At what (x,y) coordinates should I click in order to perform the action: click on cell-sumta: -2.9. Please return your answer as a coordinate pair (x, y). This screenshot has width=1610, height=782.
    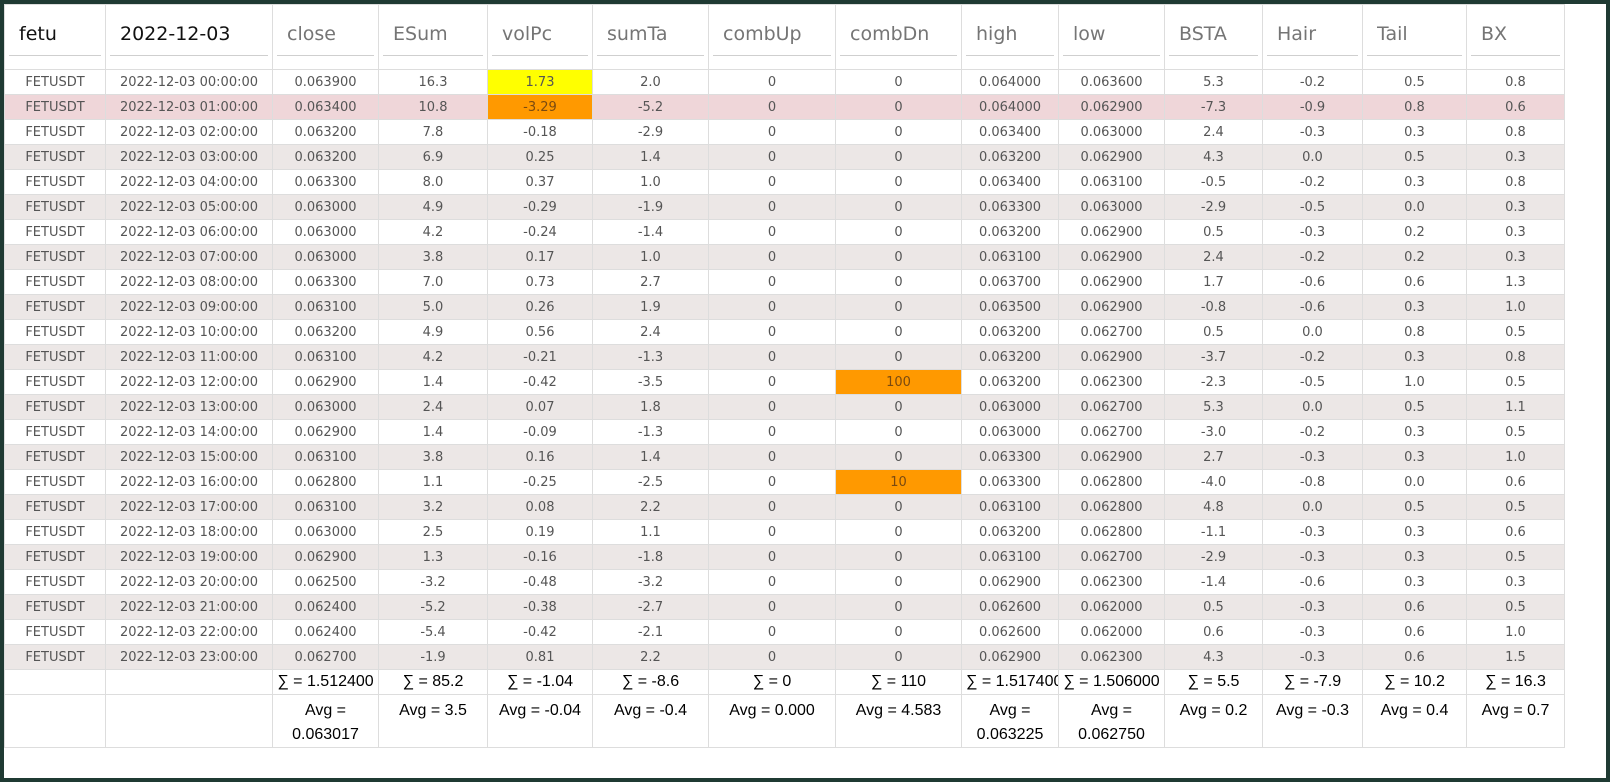
    Looking at the image, I should click on (650, 132).